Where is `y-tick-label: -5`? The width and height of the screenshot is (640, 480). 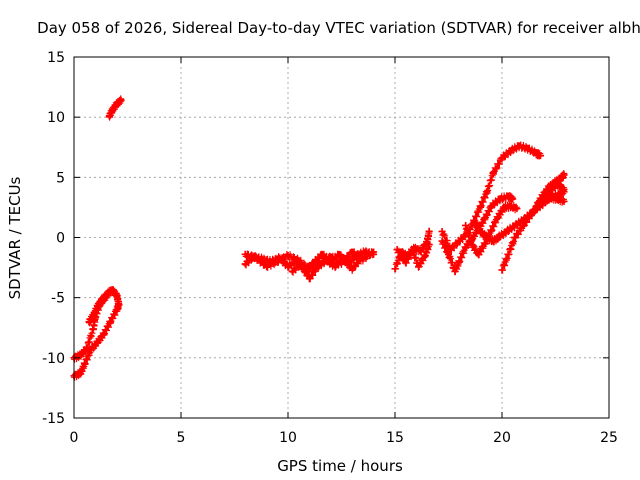
y-tick-label: -5 is located at coordinates (58, 299).